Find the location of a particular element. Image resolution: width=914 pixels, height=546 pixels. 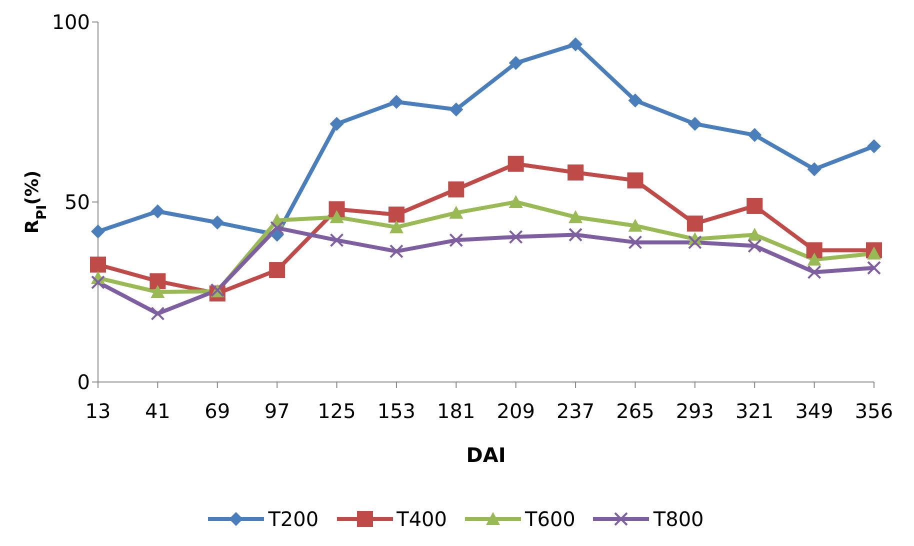

x-tick-label: 97 is located at coordinates (277, 411).